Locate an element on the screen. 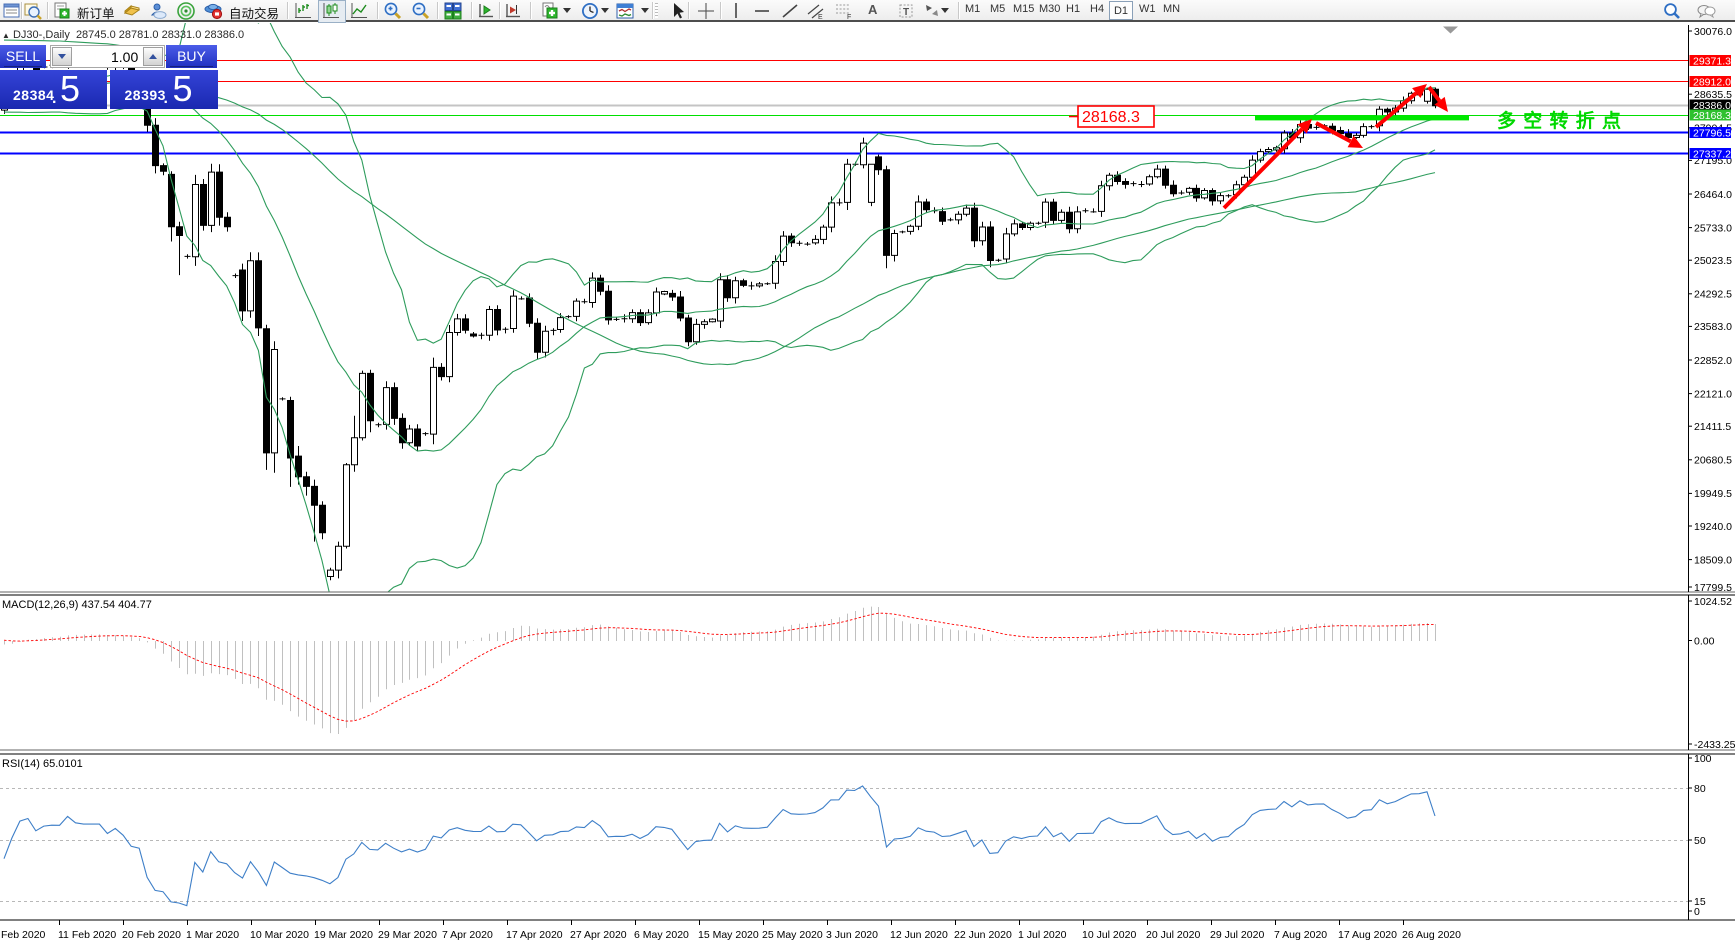  svg-text: 7 Apr 2020 is located at coordinates (467, 935).